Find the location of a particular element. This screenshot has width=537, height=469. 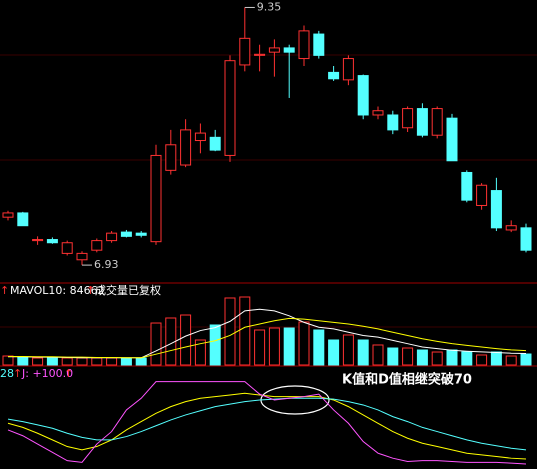

k-header: 28 is located at coordinates (7, 373).